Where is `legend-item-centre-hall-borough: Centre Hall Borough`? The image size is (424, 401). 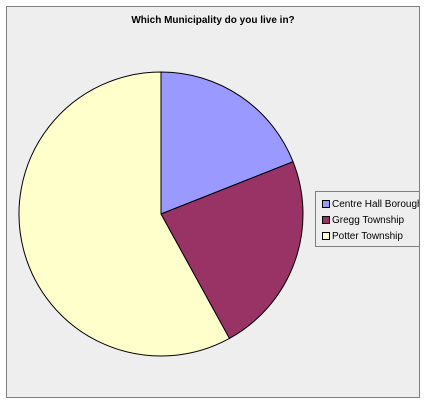 legend-item-centre-hall-borough: Centre Hall Borough is located at coordinates (371, 204).